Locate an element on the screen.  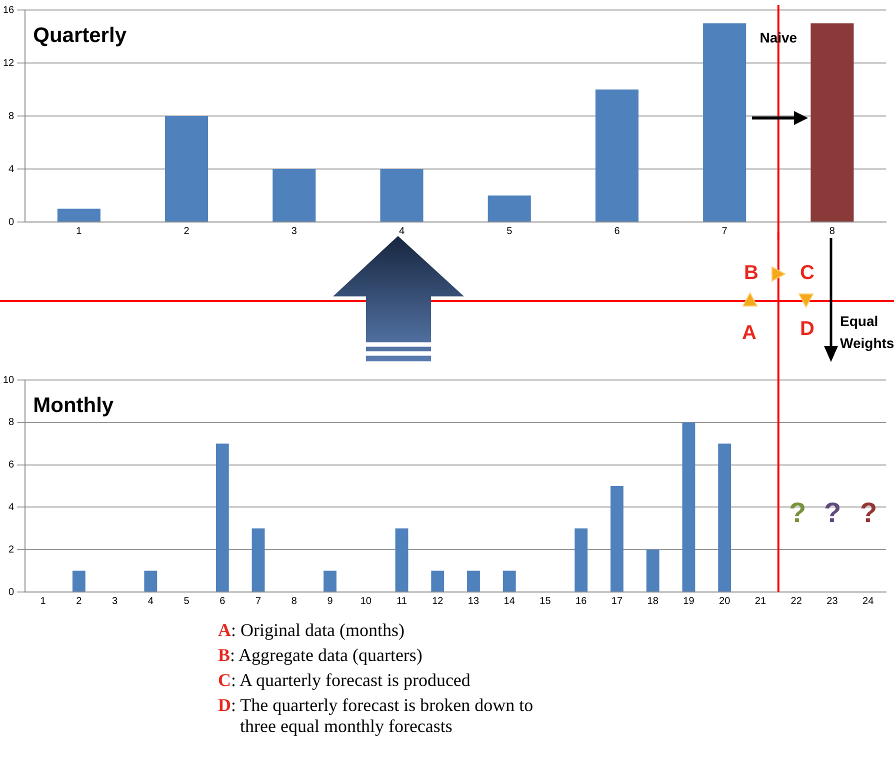
text: D is located at coordinates (807, 329).